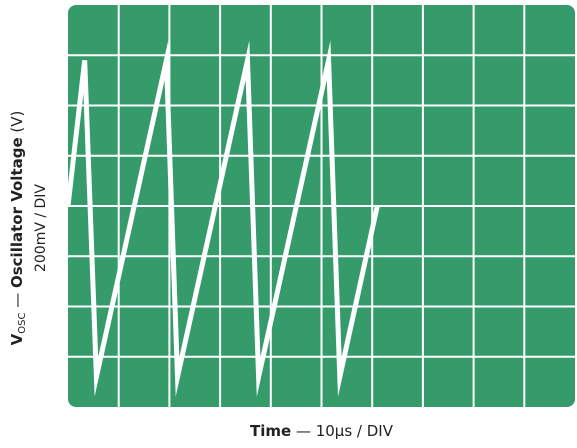 This screenshot has width=577, height=448. What do you see at coordinates (17, 124) in the screenshot?
I see `y-axis-unit: (V)` at bounding box center [17, 124].